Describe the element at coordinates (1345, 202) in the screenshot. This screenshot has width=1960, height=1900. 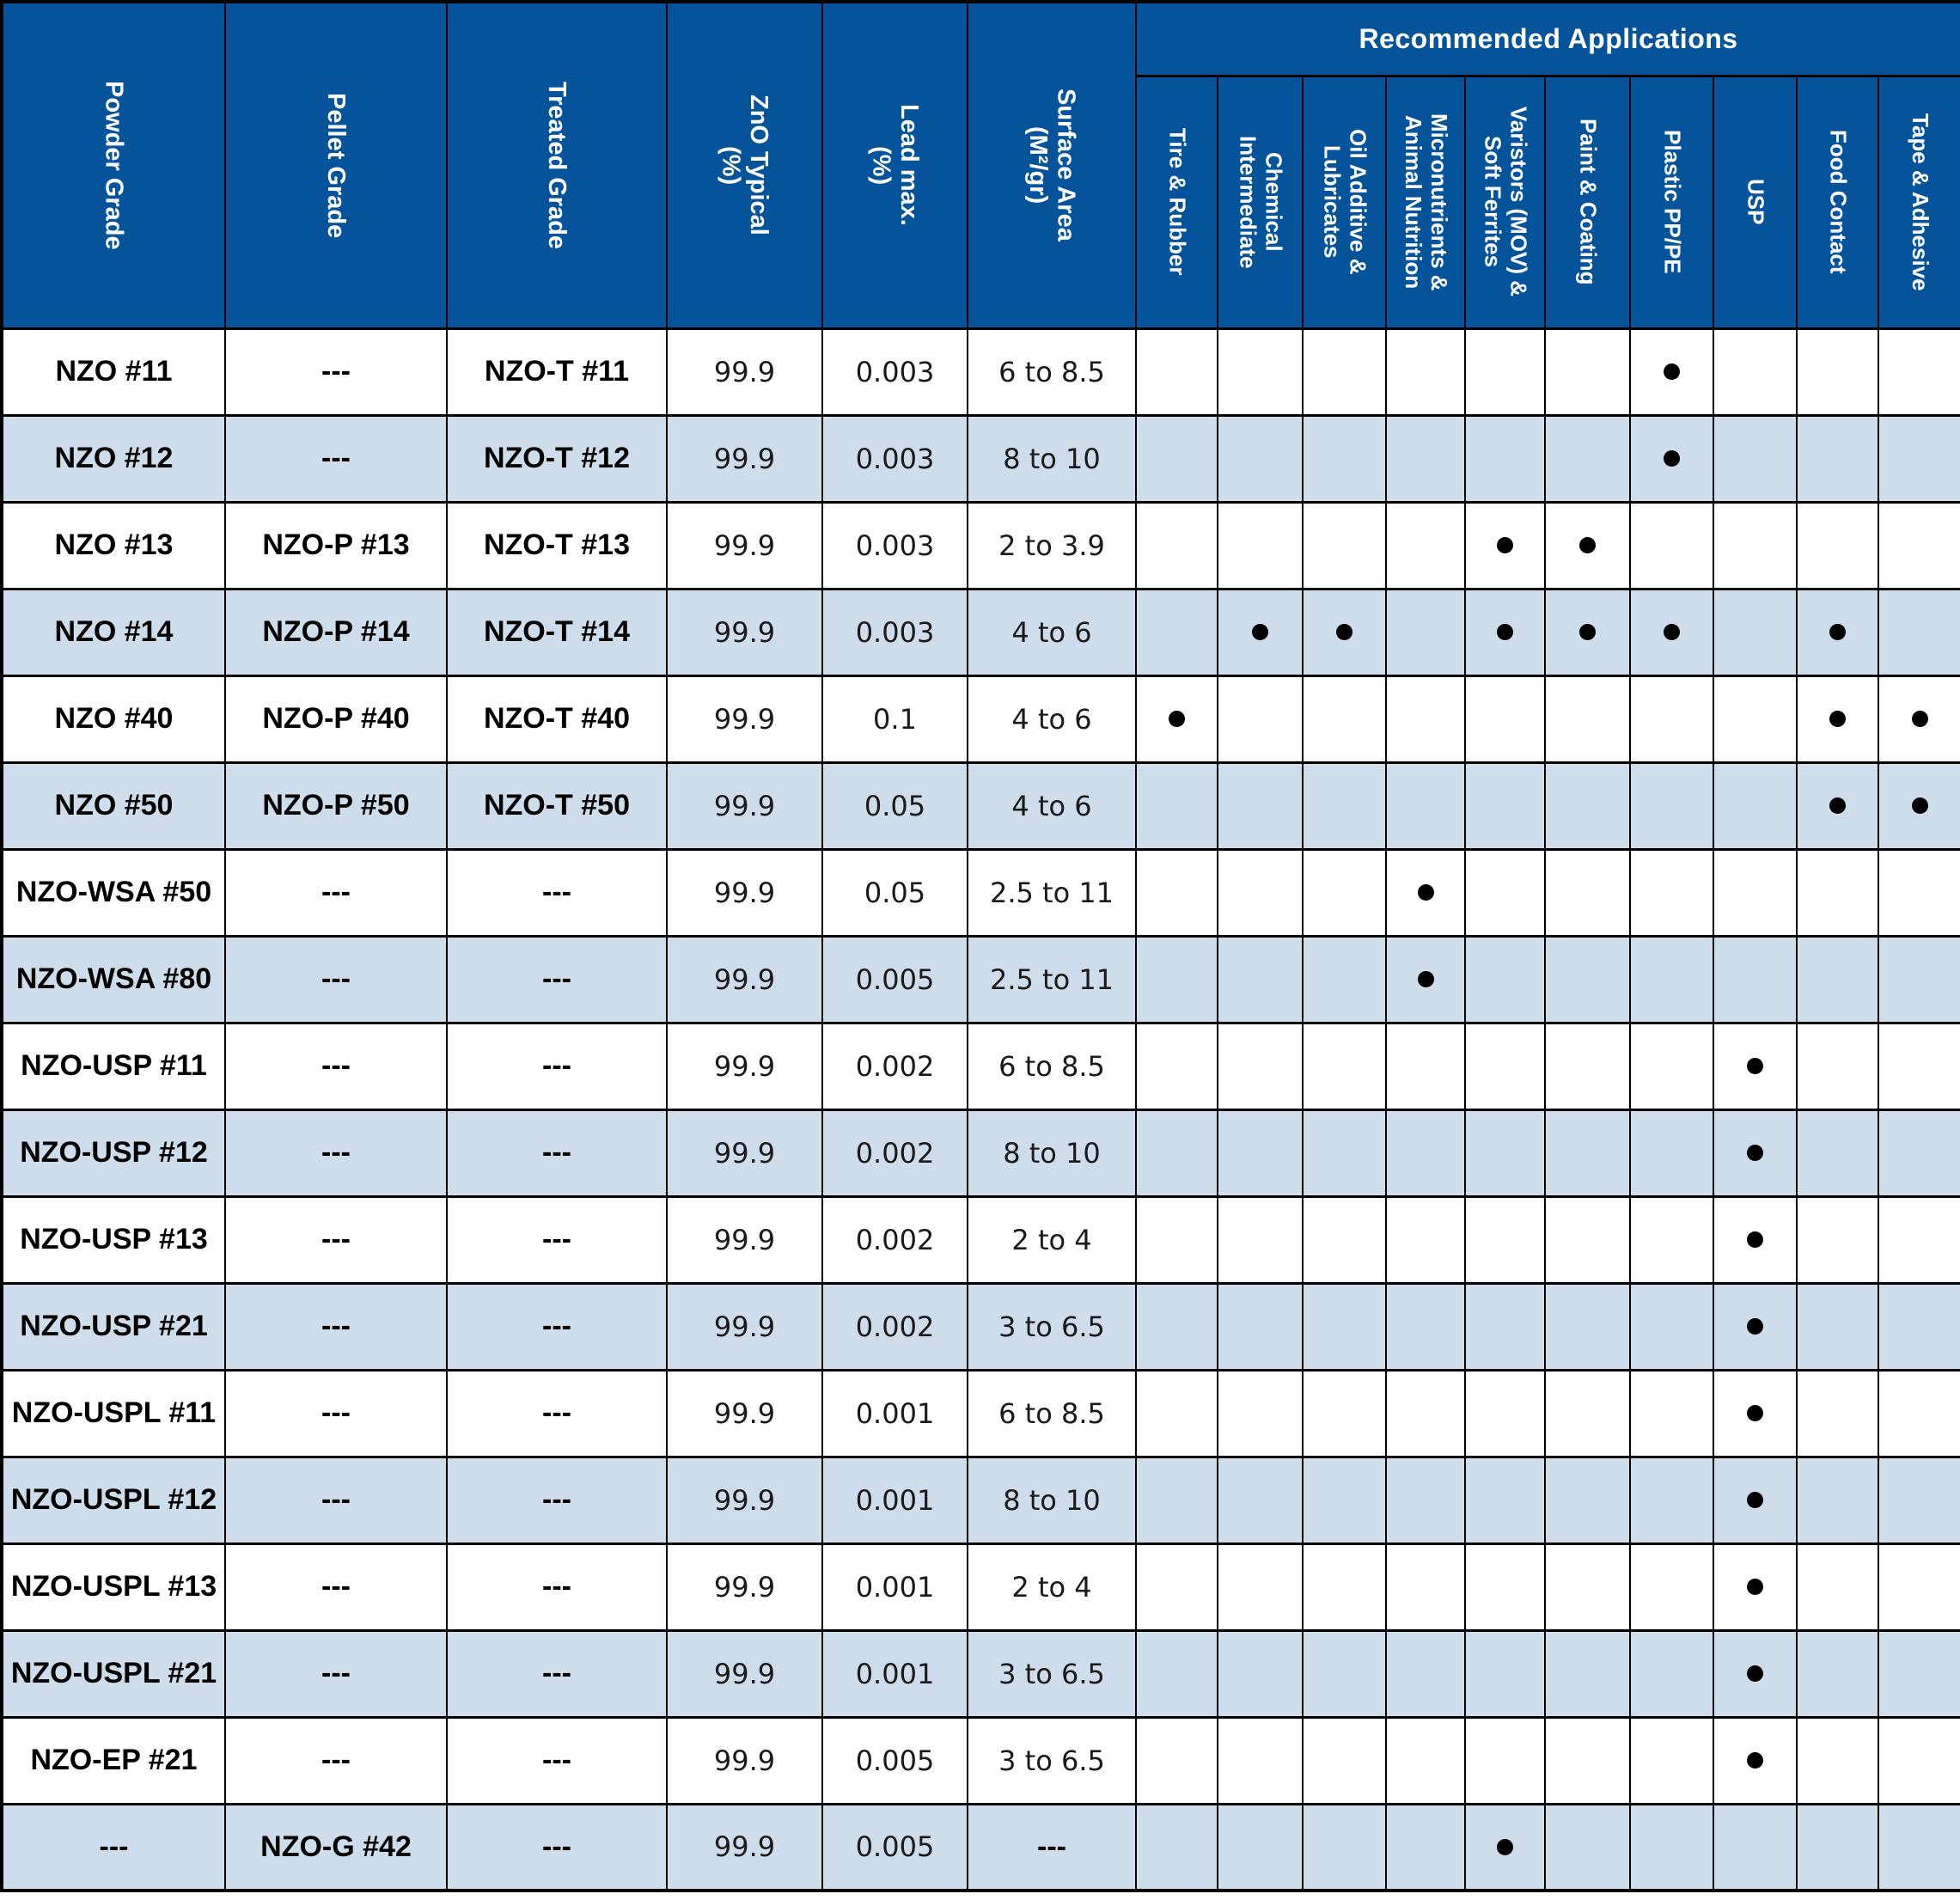
I see `application-column-label: Oil Additive & Lubricates` at that location.